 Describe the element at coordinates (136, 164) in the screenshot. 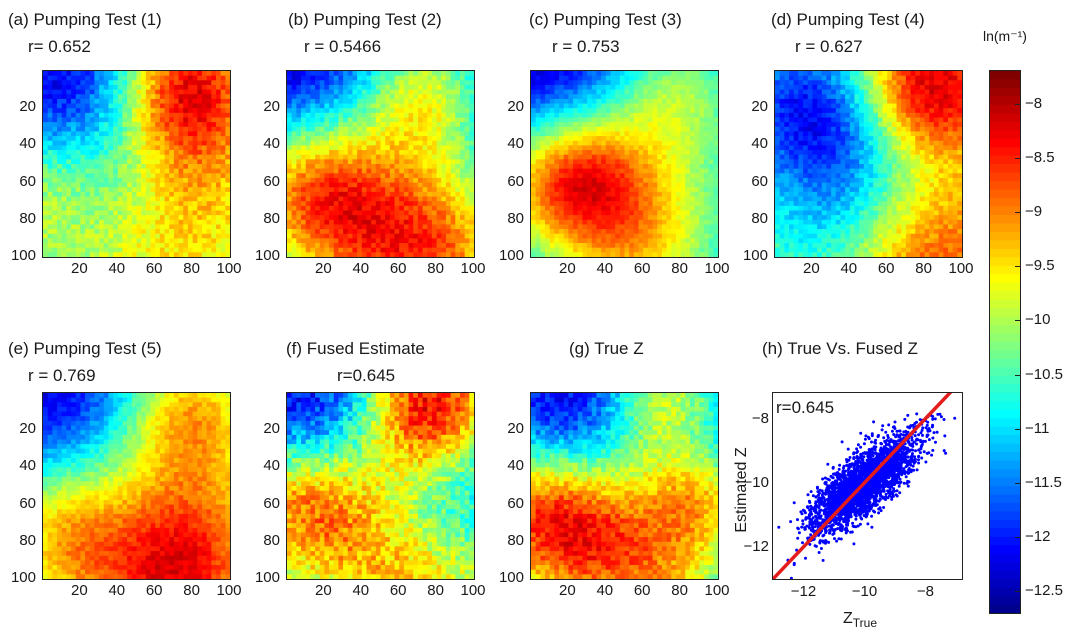

I see `heatmap-a` at that location.